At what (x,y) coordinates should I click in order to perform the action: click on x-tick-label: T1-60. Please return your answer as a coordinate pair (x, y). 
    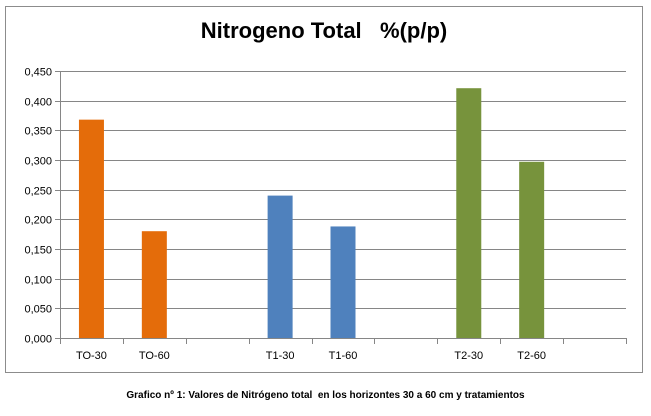
    Looking at the image, I should click on (343, 356).